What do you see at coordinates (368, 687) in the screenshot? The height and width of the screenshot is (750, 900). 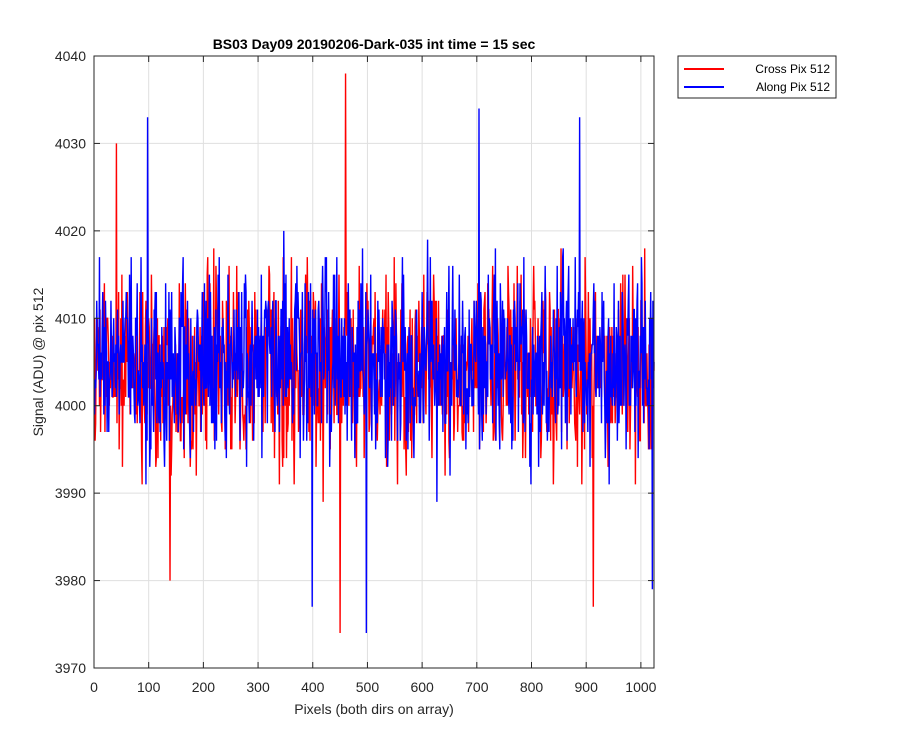 I see `x-tick-label: 500` at bounding box center [368, 687].